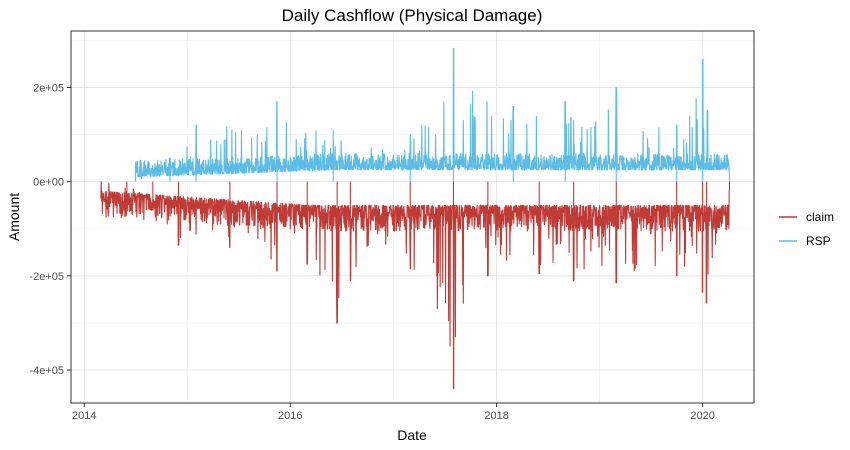 The width and height of the screenshot is (850, 450). I want to click on x-axis-title: Date, so click(412, 435).